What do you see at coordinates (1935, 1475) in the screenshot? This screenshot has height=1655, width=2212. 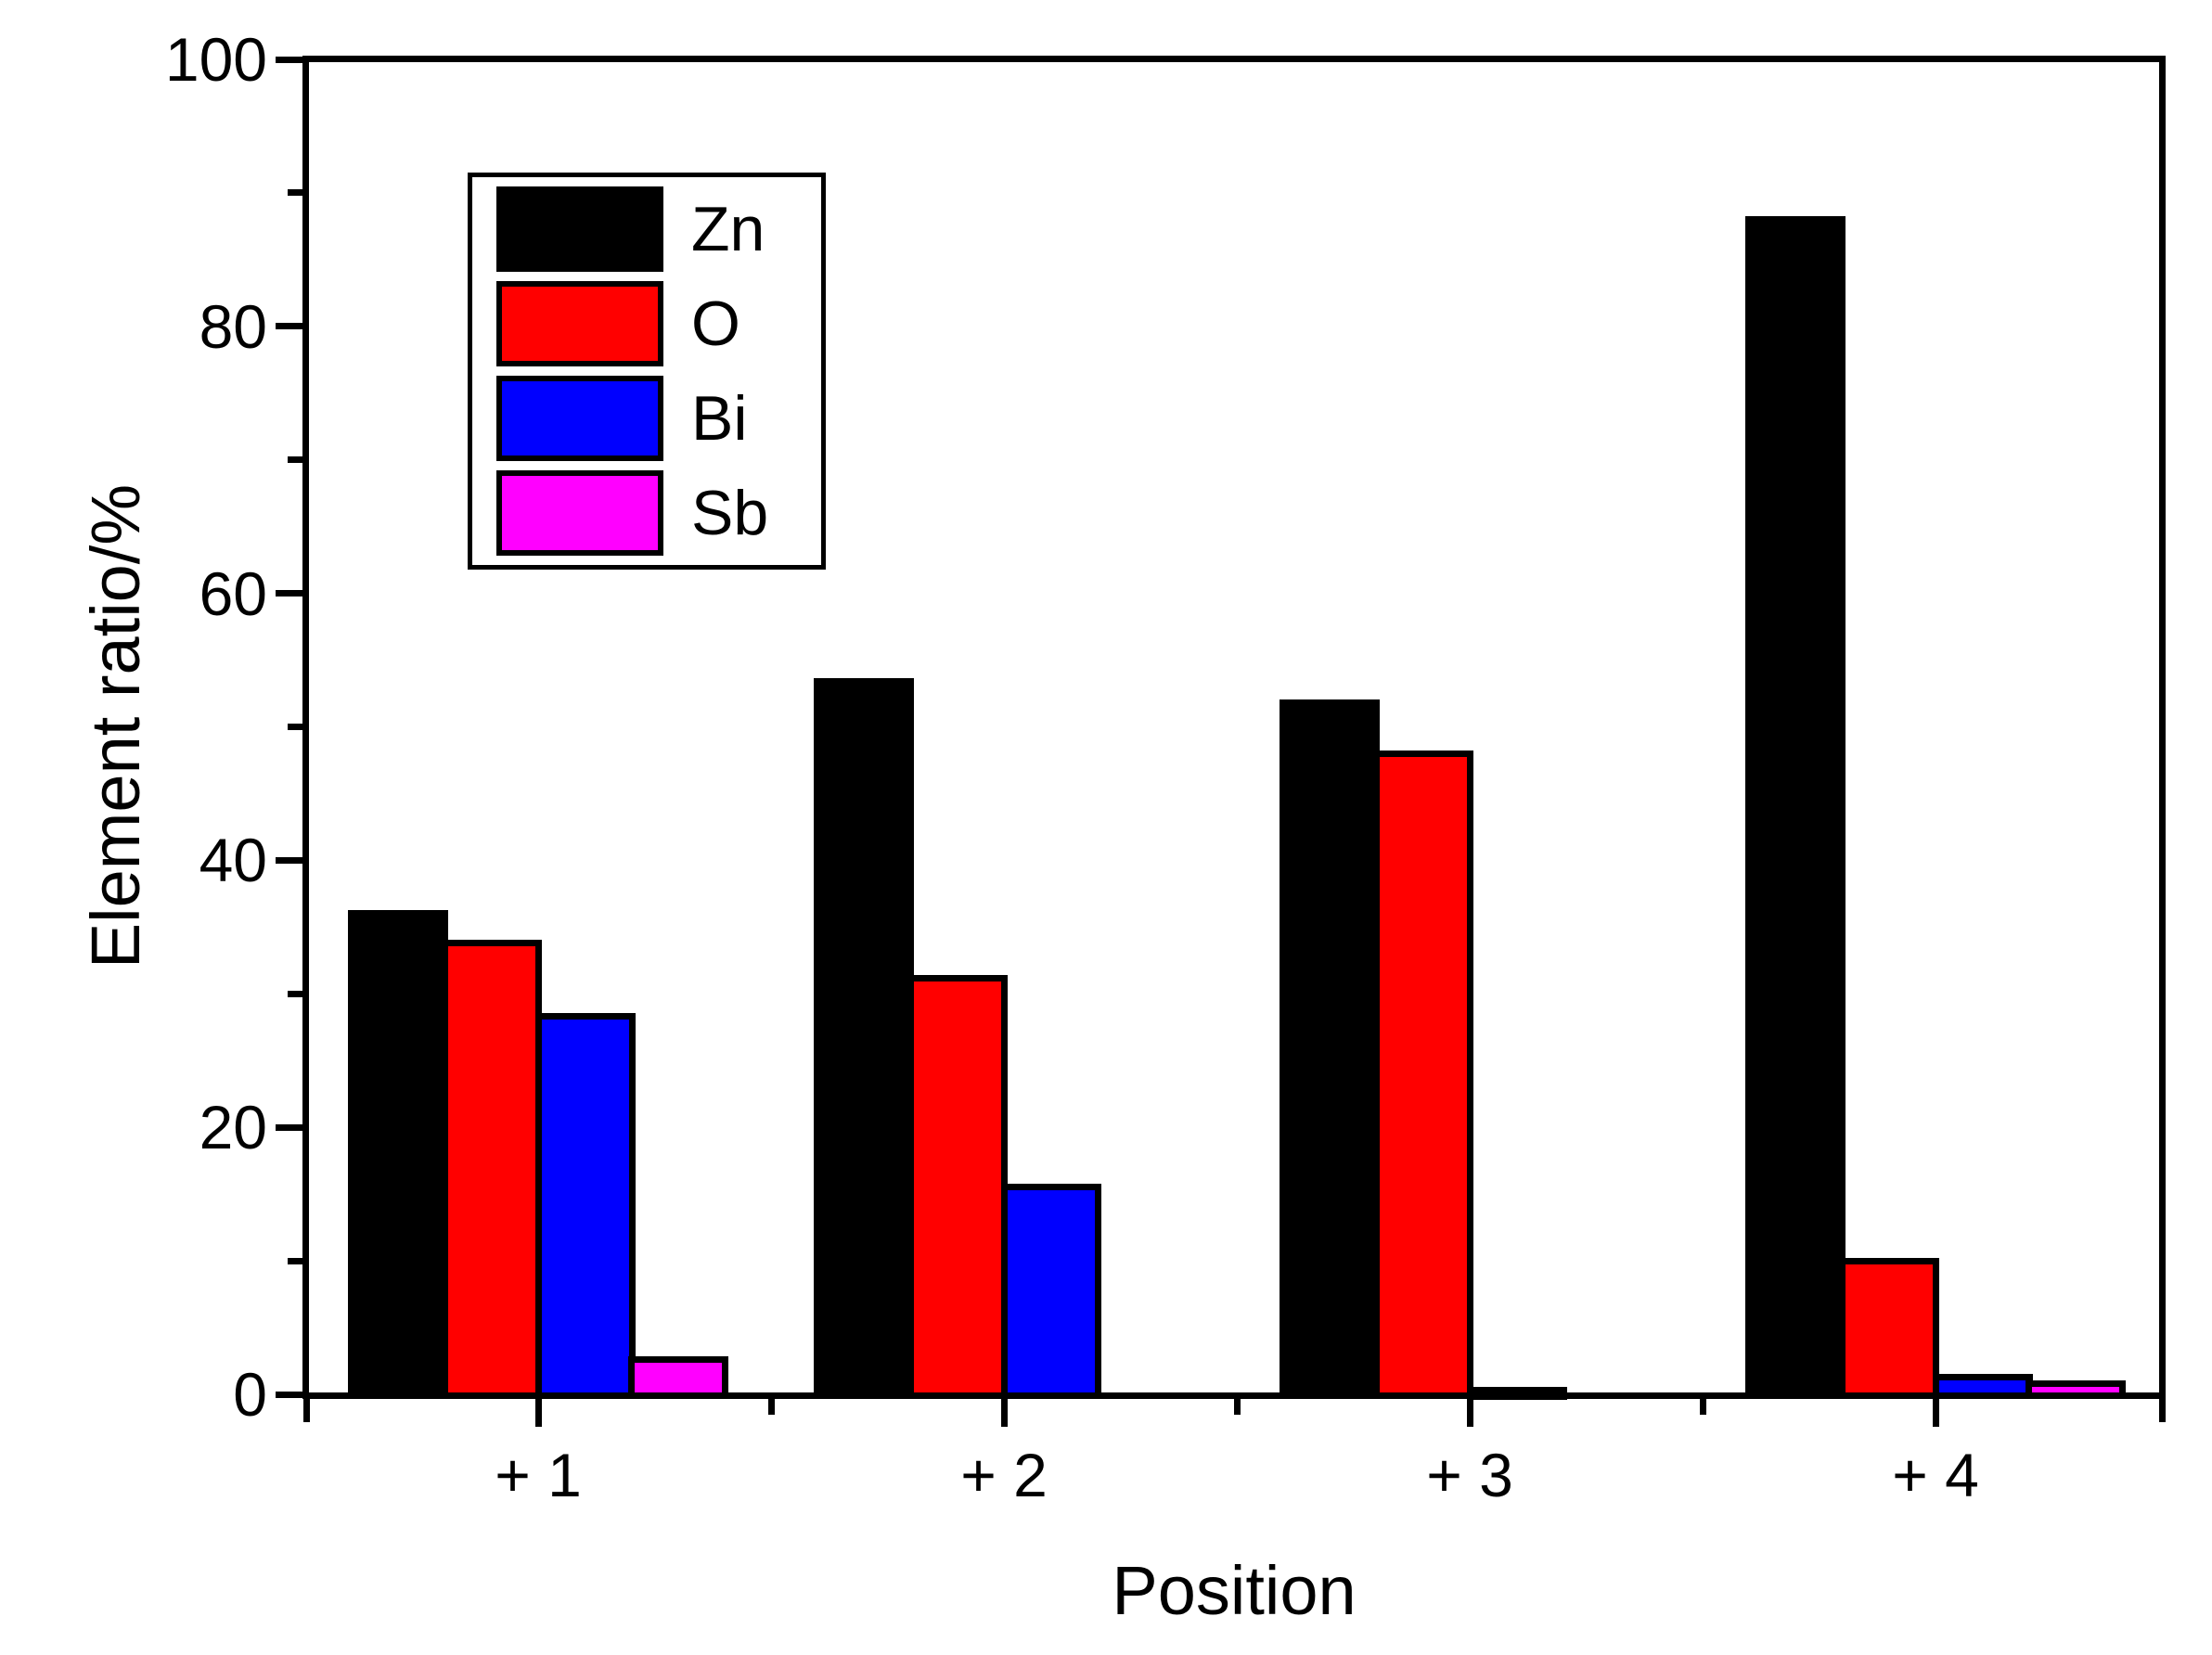 I see `x-tick-label: + 4` at bounding box center [1935, 1475].